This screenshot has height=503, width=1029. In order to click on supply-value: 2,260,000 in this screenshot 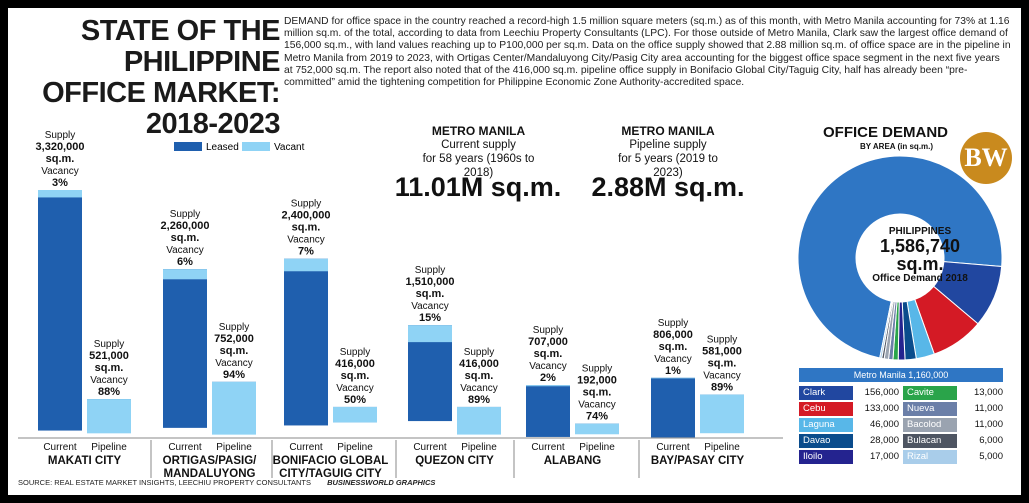, I will do `click(185, 226)`.